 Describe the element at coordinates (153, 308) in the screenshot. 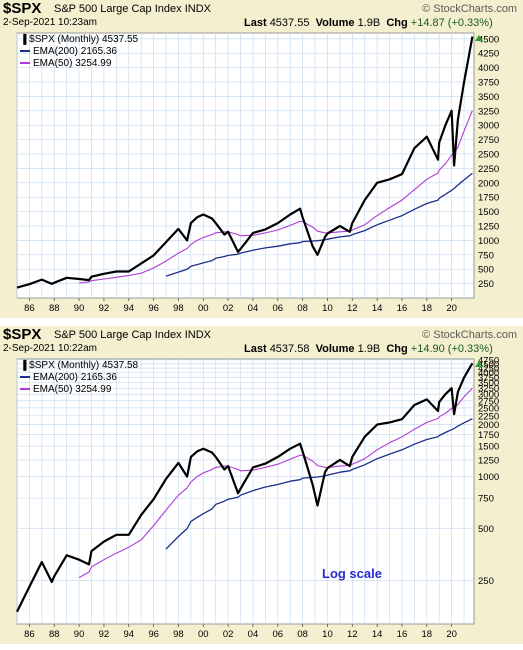

I see `x-tick-label: 96` at that location.